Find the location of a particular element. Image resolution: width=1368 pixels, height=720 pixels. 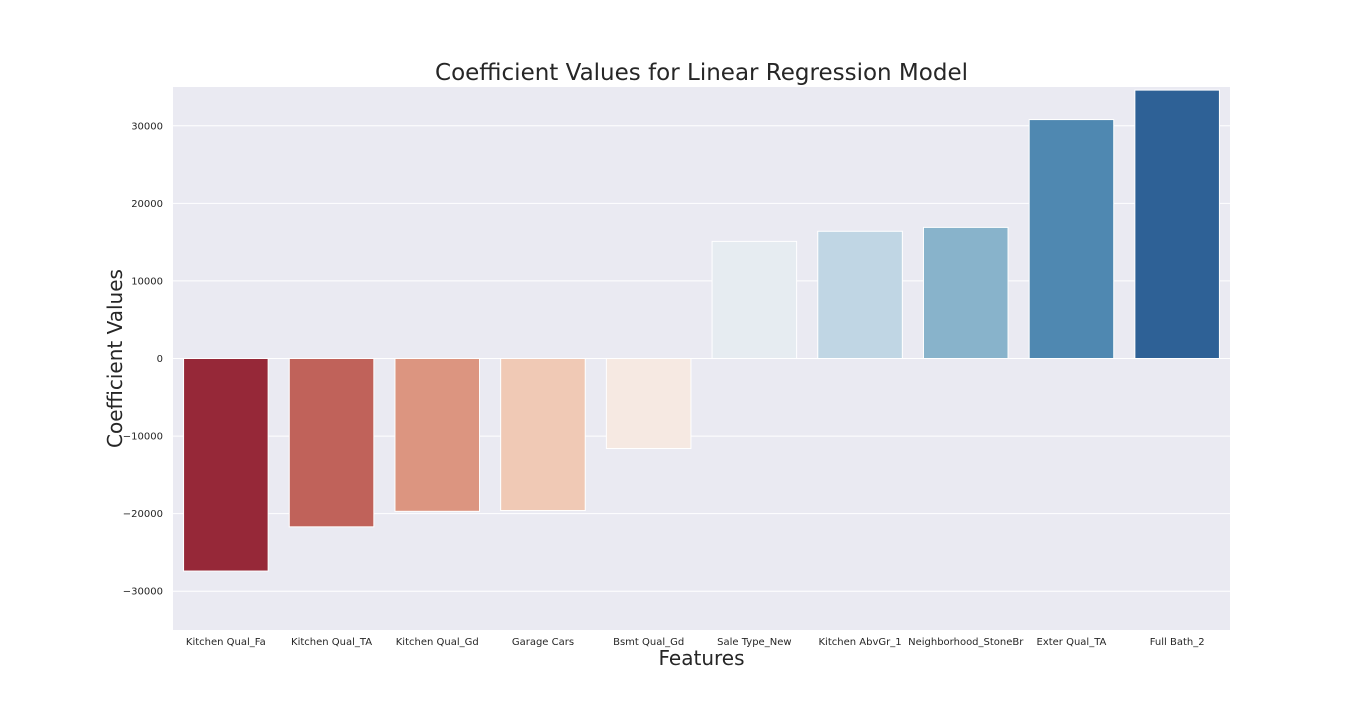

y-tick-label: 10000 is located at coordinates (147, 281).